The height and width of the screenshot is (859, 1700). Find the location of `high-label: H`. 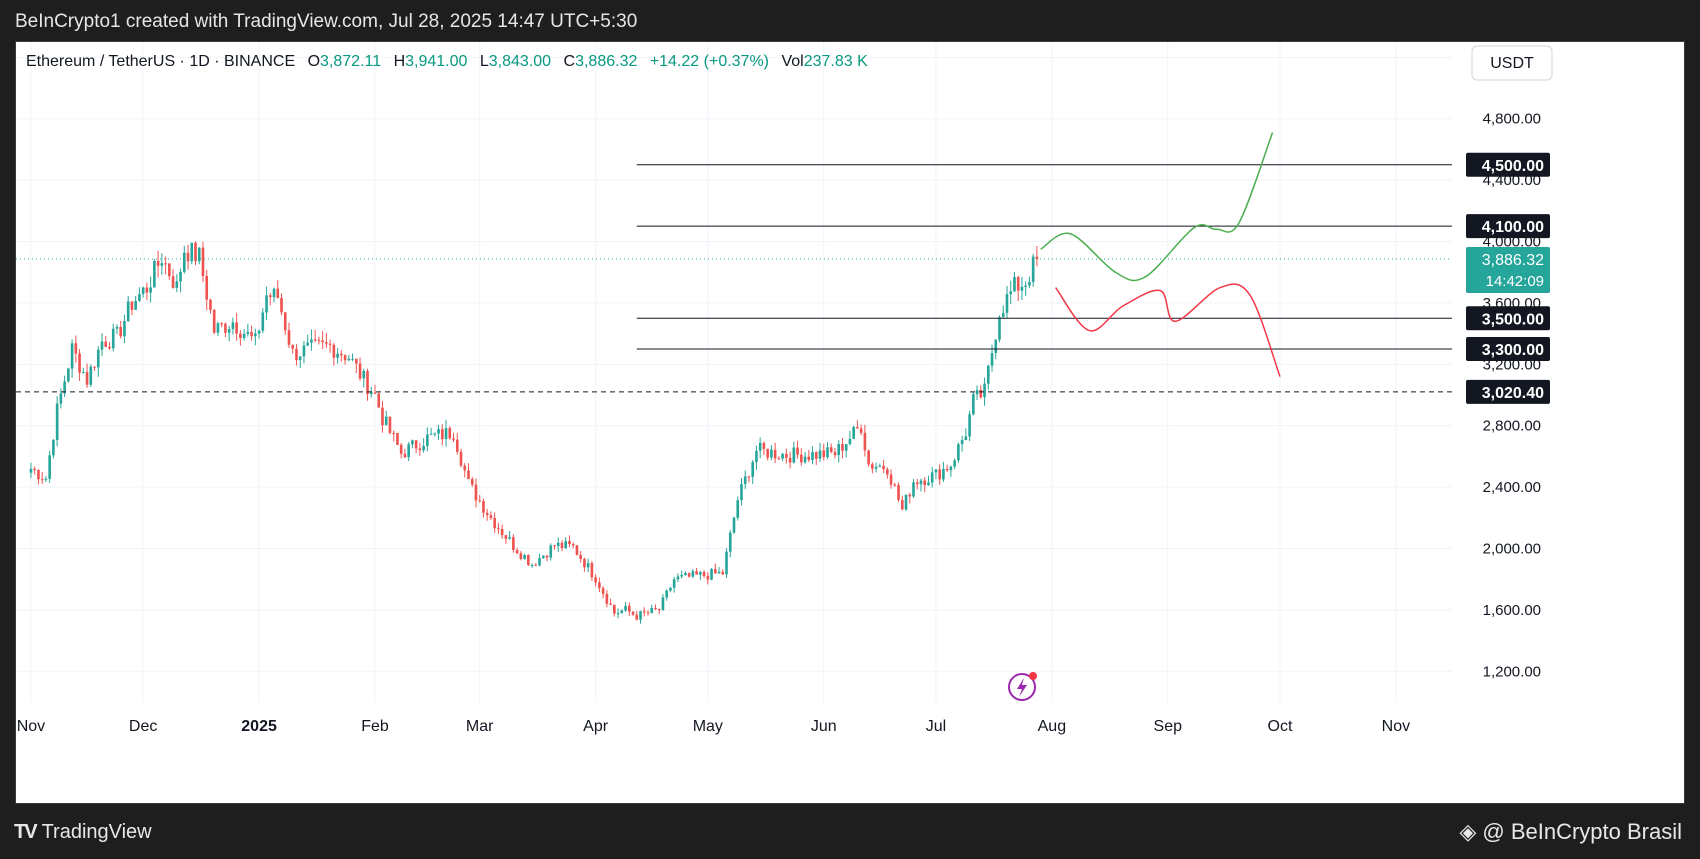

high-label: H is located at coordinates (400, 61).